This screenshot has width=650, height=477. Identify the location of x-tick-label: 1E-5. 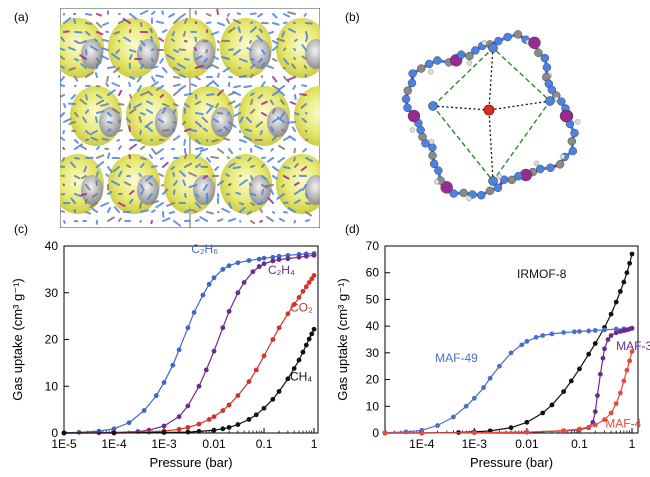
(64, 444).